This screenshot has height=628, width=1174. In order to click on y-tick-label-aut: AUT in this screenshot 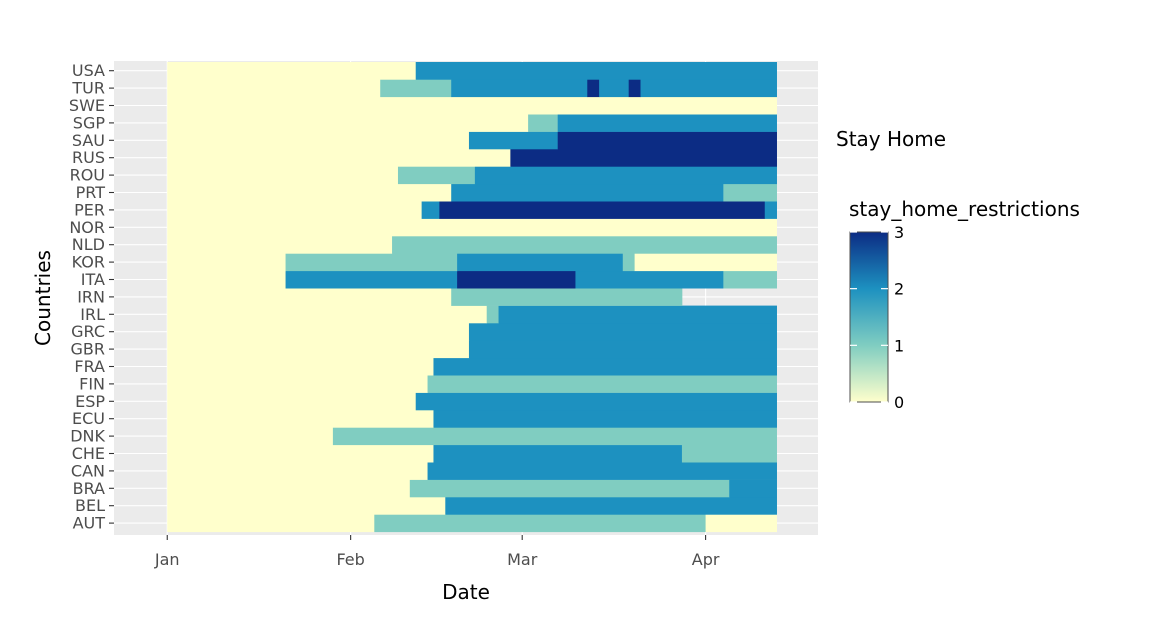, I will do `click(89, 523)`.